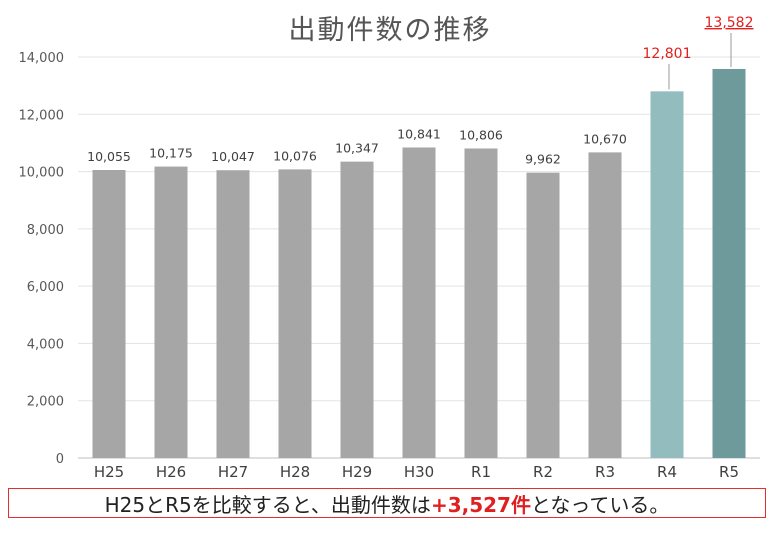 This screenshot has width=780, height=540. What do you see at coordinates (267, 504) in the screenshot?
I see `summary-prefix: H25とR5を比較すると、出動件数は` at bounding box center [267, 504].